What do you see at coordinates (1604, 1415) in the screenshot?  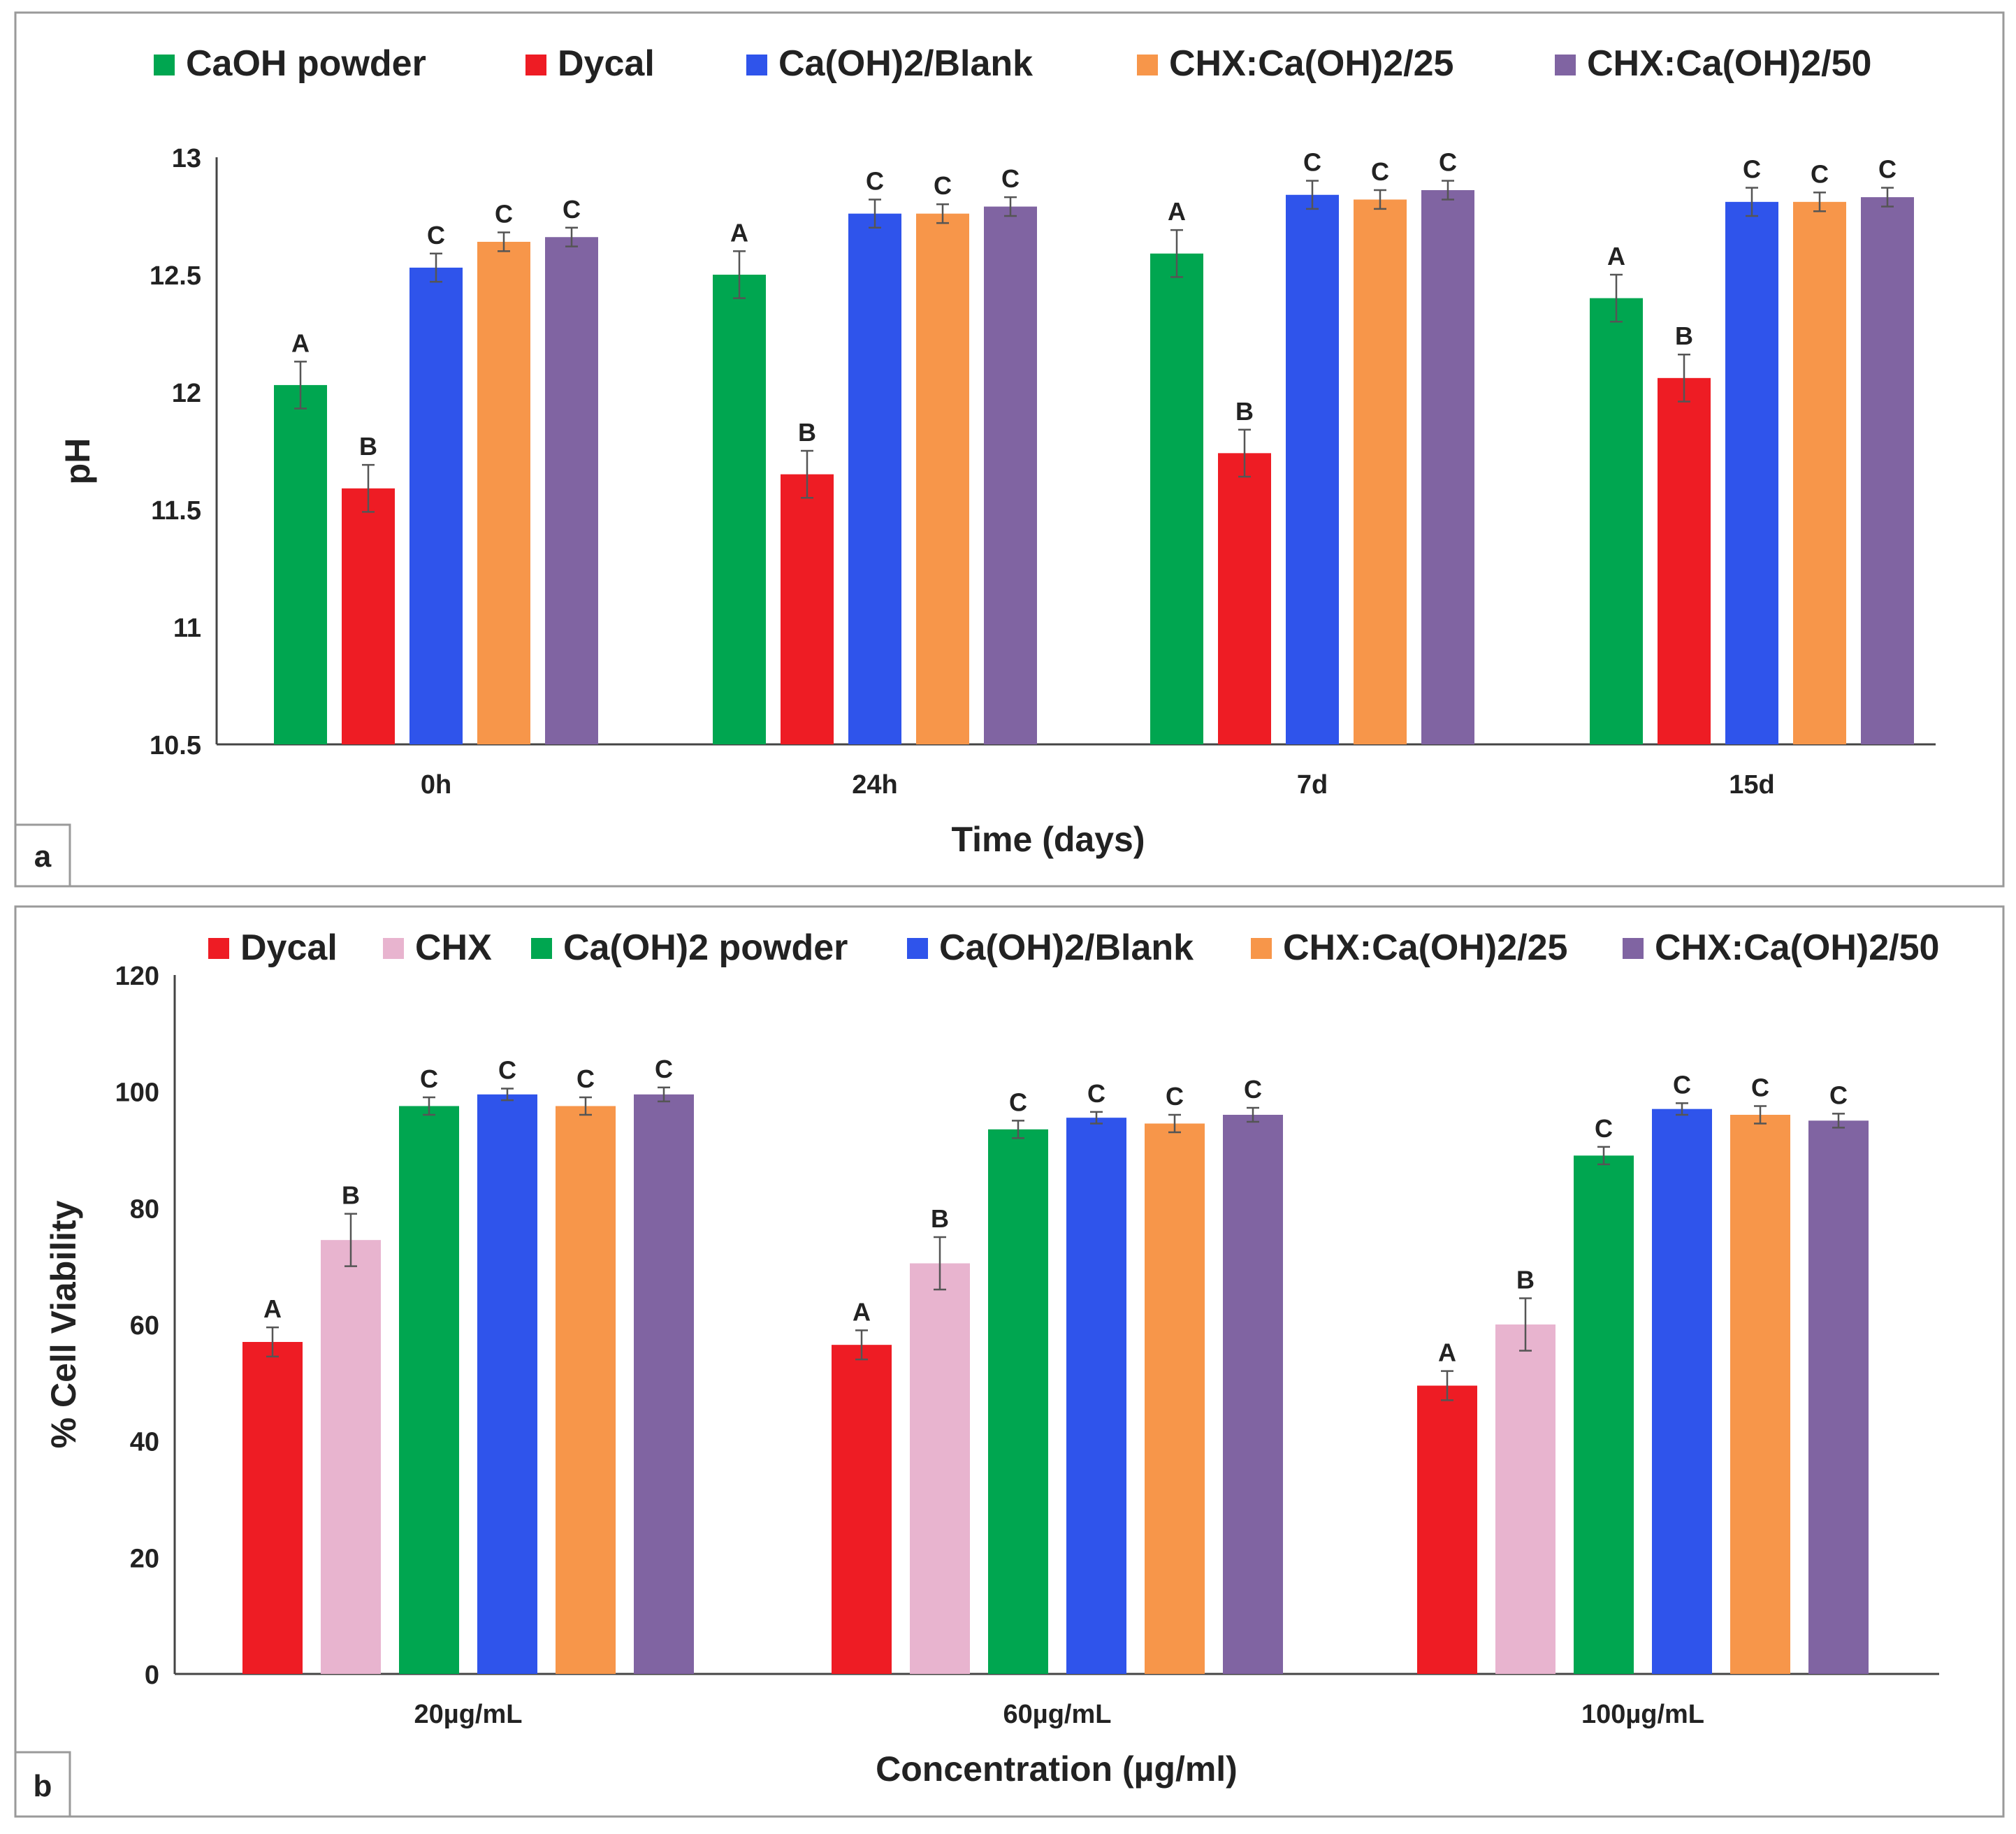 I see `bar-ca-oh-2-powder-100-g-ml` at bounding box center [1604, 1415].